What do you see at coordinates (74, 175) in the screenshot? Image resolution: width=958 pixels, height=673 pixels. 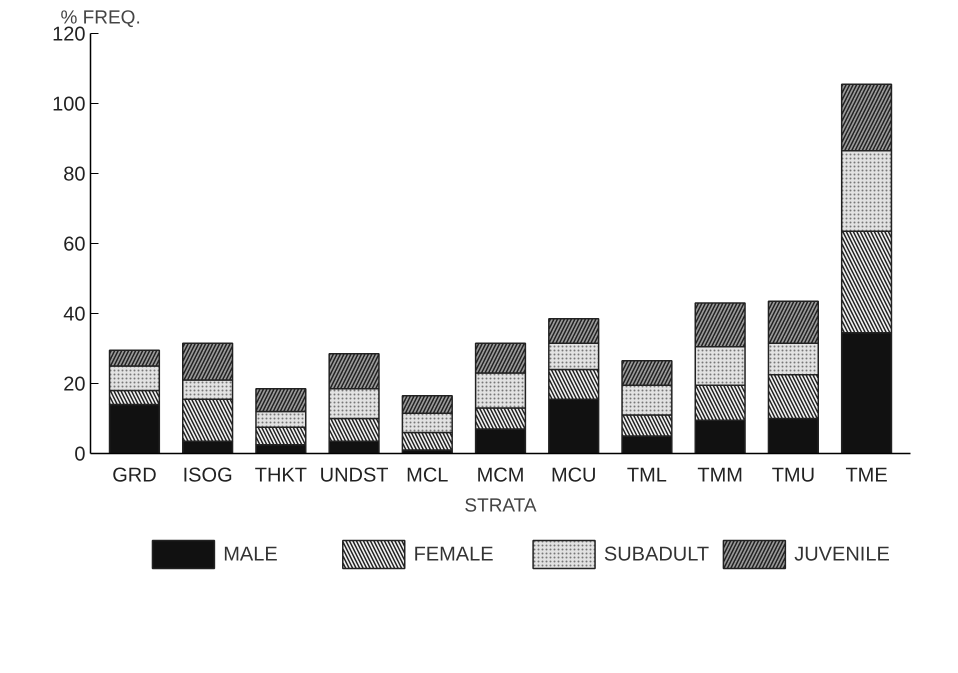 I see `y-tick-label: 80` at bounding box center [74, 175].